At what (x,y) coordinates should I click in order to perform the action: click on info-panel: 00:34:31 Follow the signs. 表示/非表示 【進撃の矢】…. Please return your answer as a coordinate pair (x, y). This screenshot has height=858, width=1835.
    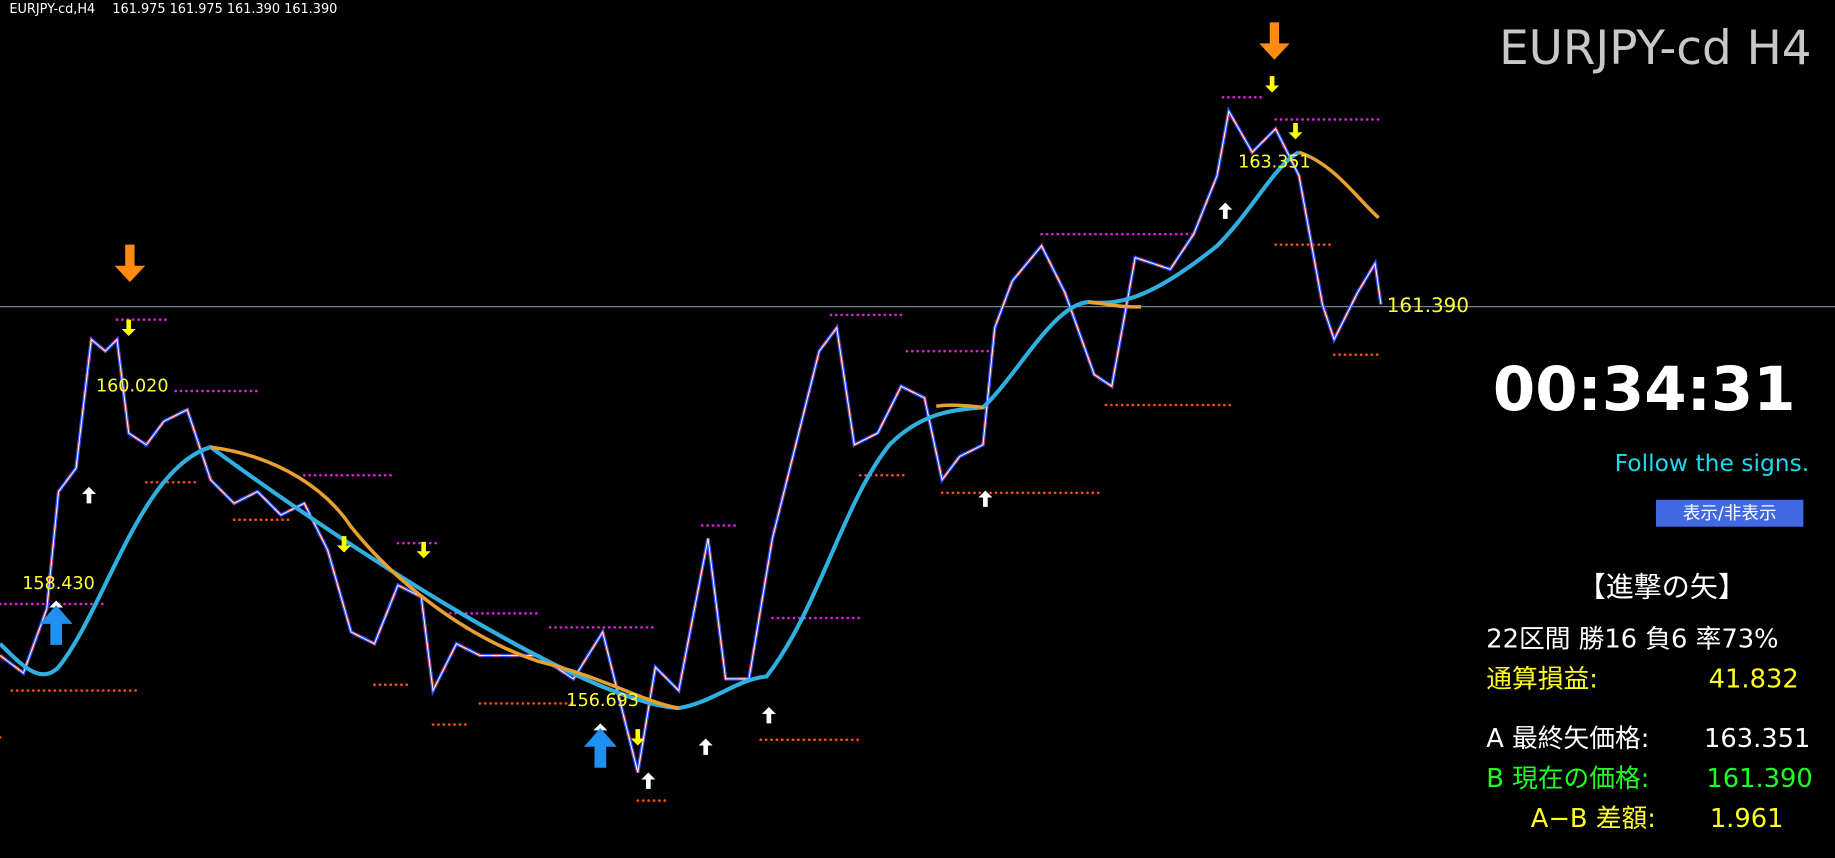
    Looking at the image, I should click on (1649, 594).